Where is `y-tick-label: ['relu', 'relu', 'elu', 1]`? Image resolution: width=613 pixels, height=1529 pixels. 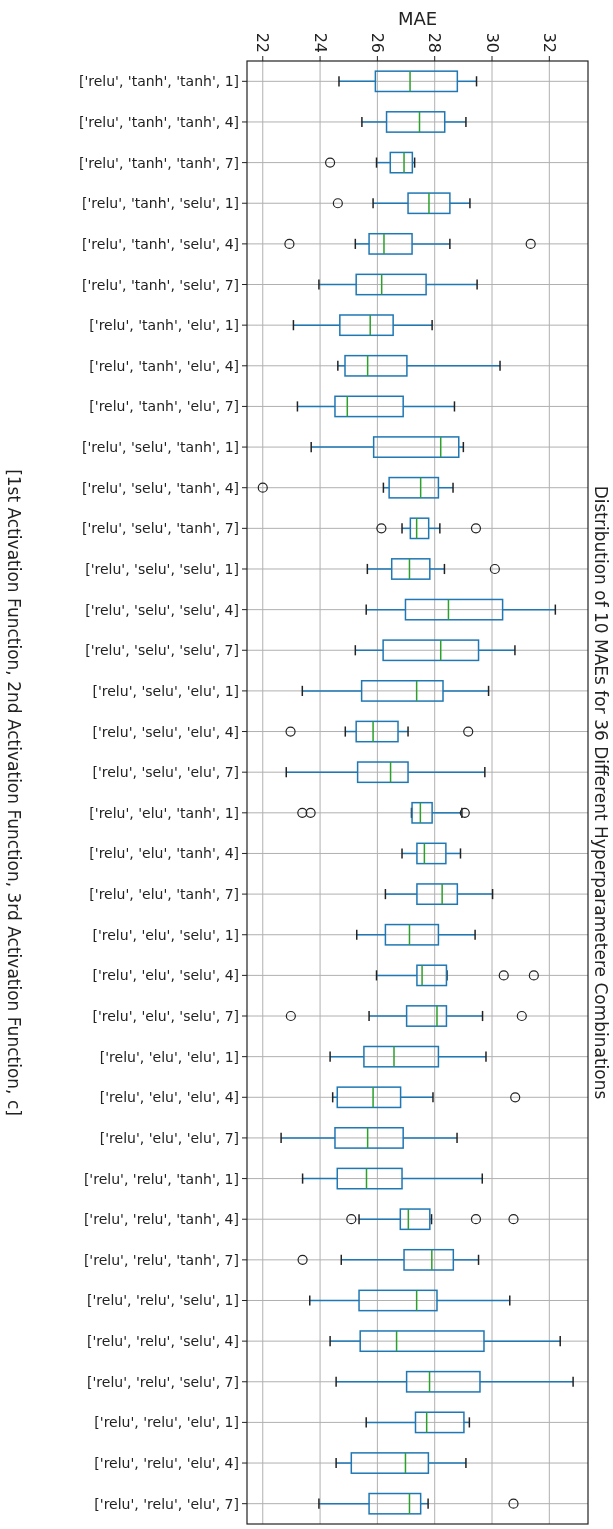 y-tick-label: ['relu', 'relu', 'elu', 1] is located at coordinates (166, 1422).